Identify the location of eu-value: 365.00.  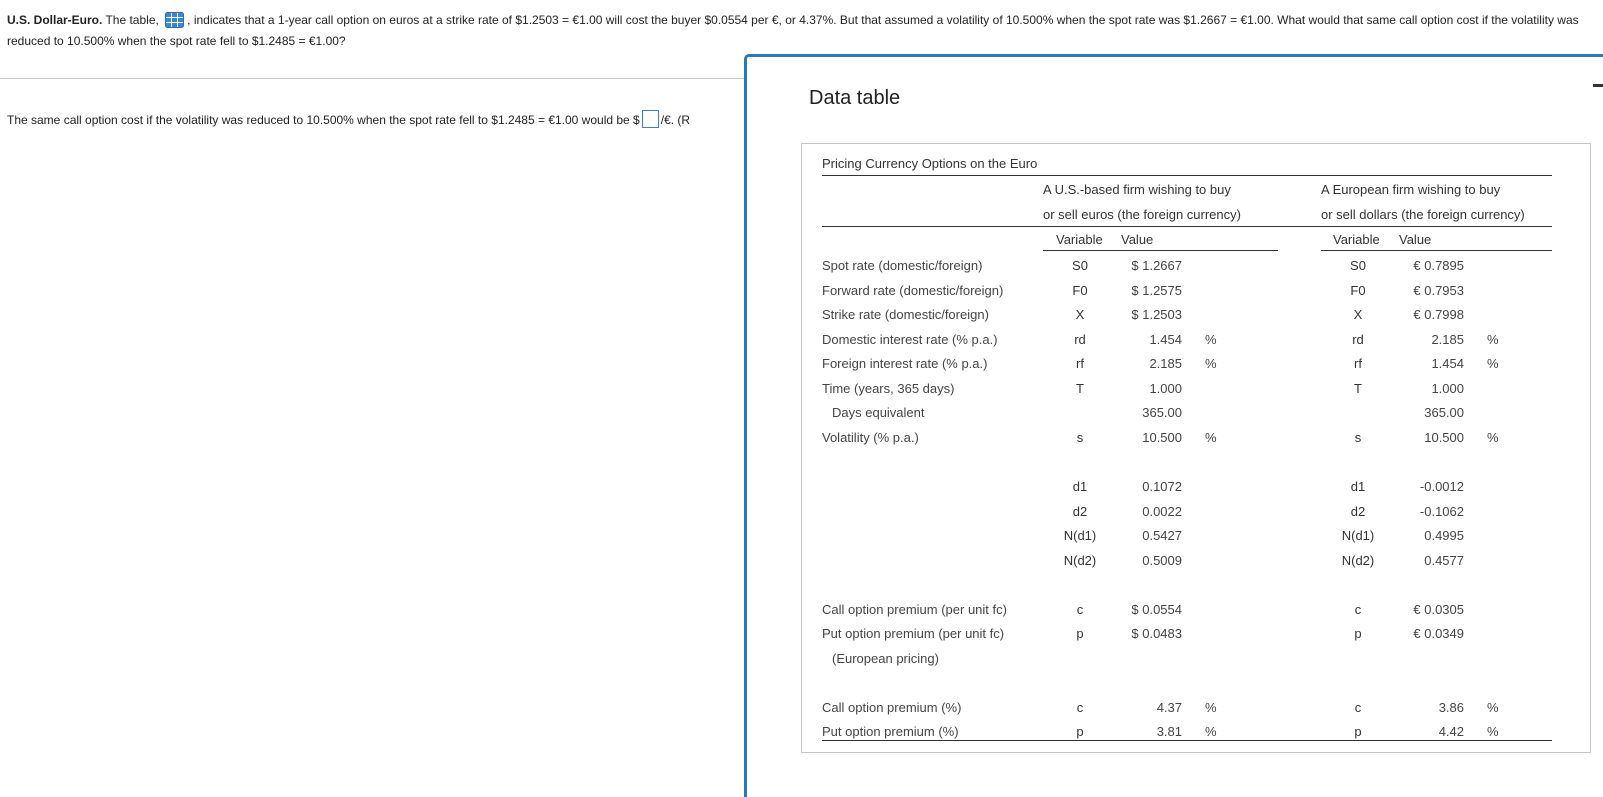
(1444, 412).